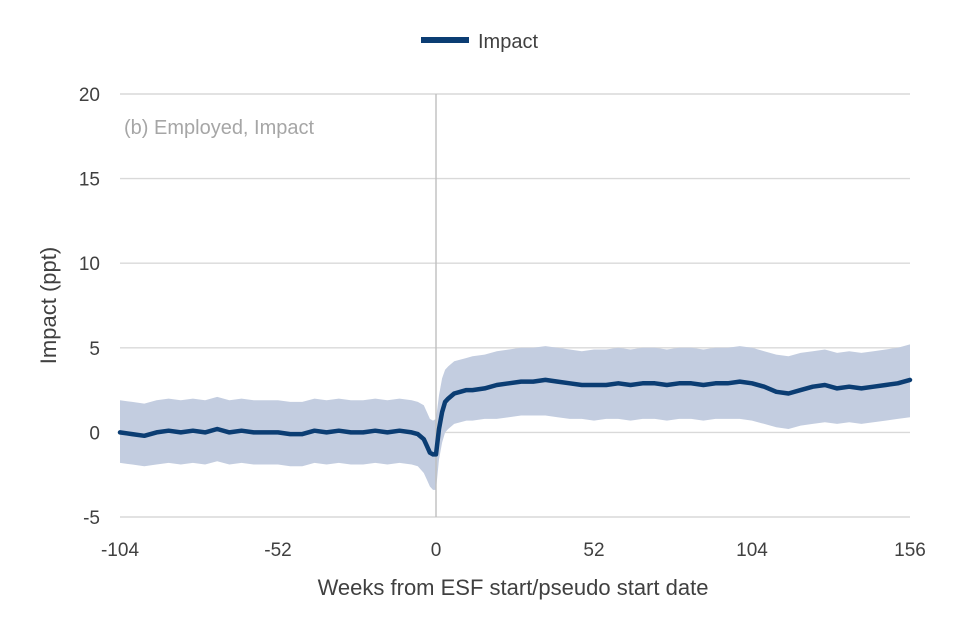  I want to click on y-tick-label: 0, so click(94, 433).